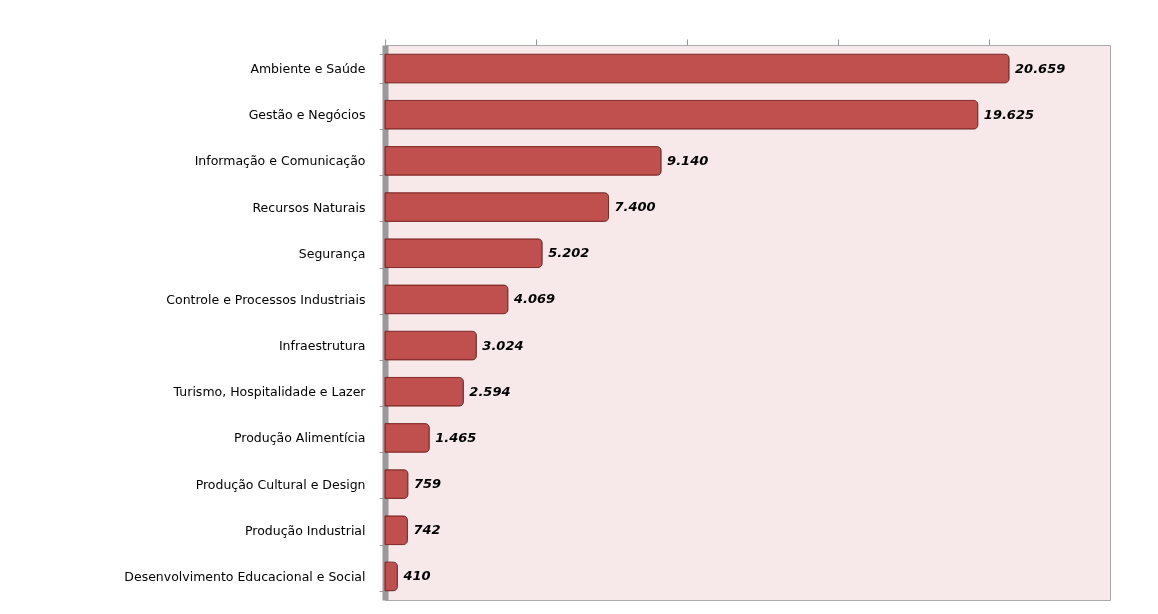 The width and height of the screenshot is (1158, 614). Describe the element at coordinates (427, 530) in the screenshot. I see `data-label: 742` at that location.